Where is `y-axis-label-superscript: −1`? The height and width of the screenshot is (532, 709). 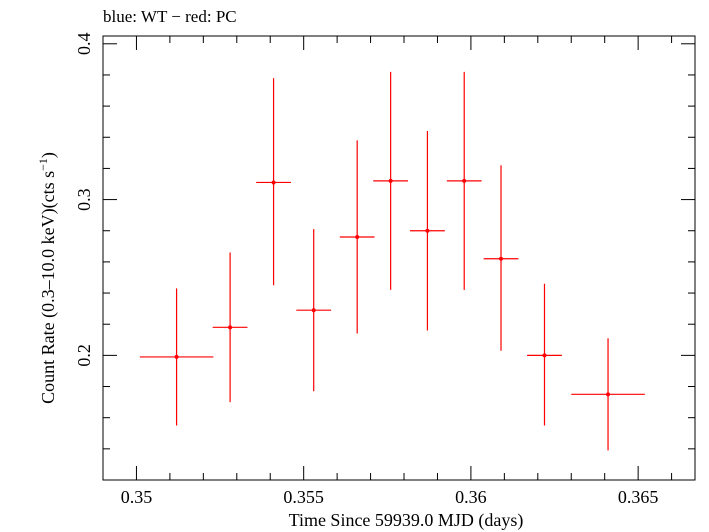
y-axis-label-superscript: −1 is located at coordinates (43, 164).